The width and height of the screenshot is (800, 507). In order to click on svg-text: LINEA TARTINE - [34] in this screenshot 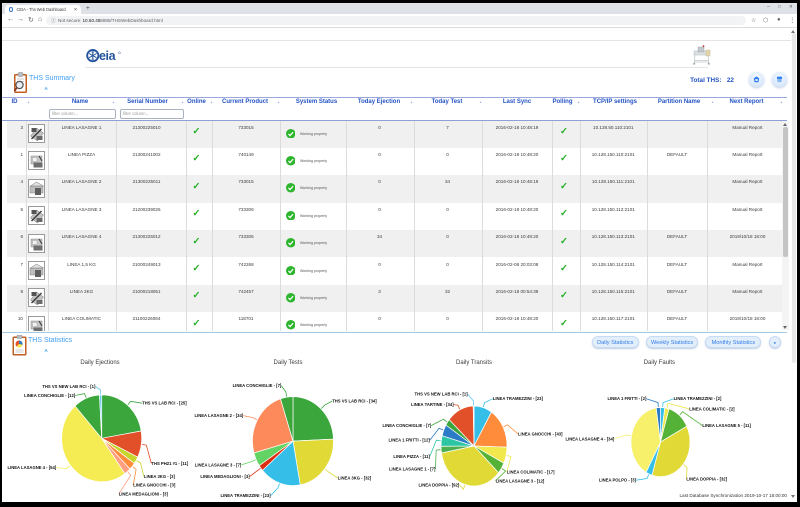, I will do `click(432, 404)`.